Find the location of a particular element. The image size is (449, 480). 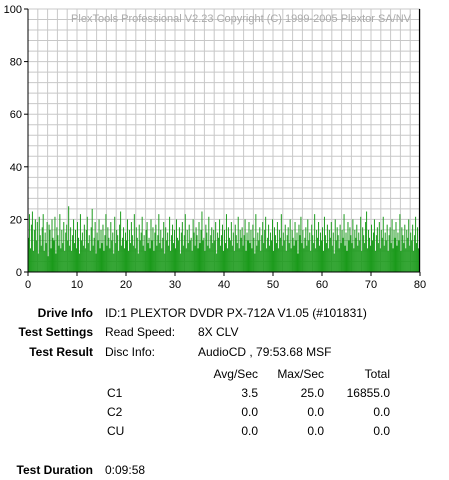

c2-avg: 0.0 is located at coordinates (249, 412).